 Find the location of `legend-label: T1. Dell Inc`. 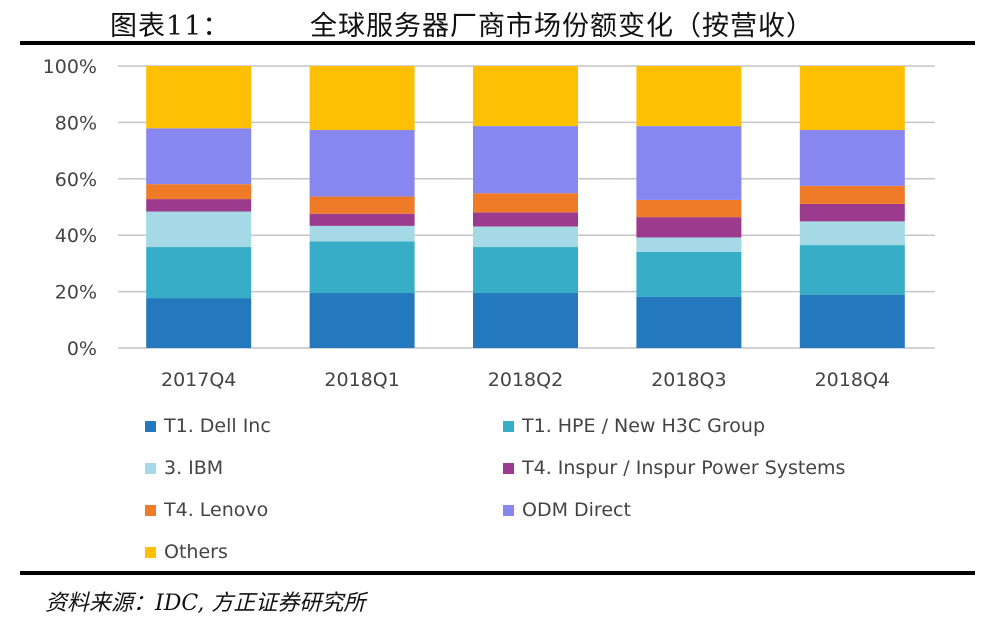

legend-label: T1. Dell Inc is located at coordinates (217, 426).